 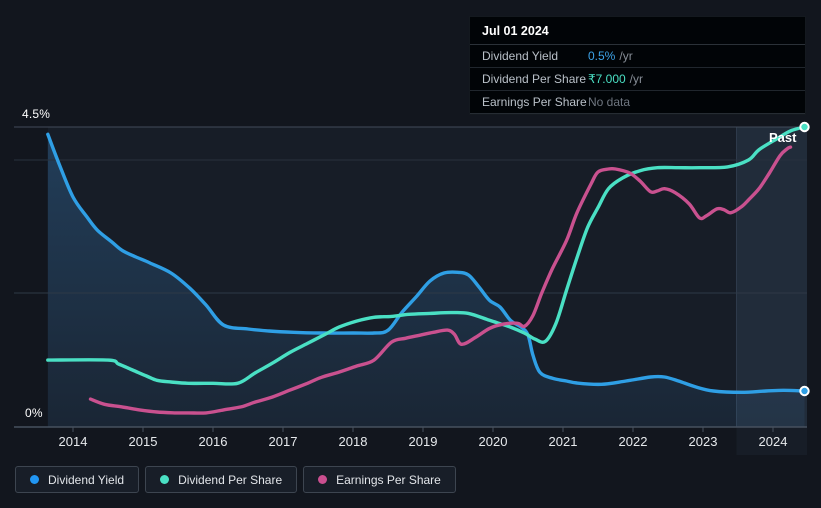 I want to click on tooltip-row-dividend-yield: Dividend Yield 0.5% /yr, so click(x=637, y=56).